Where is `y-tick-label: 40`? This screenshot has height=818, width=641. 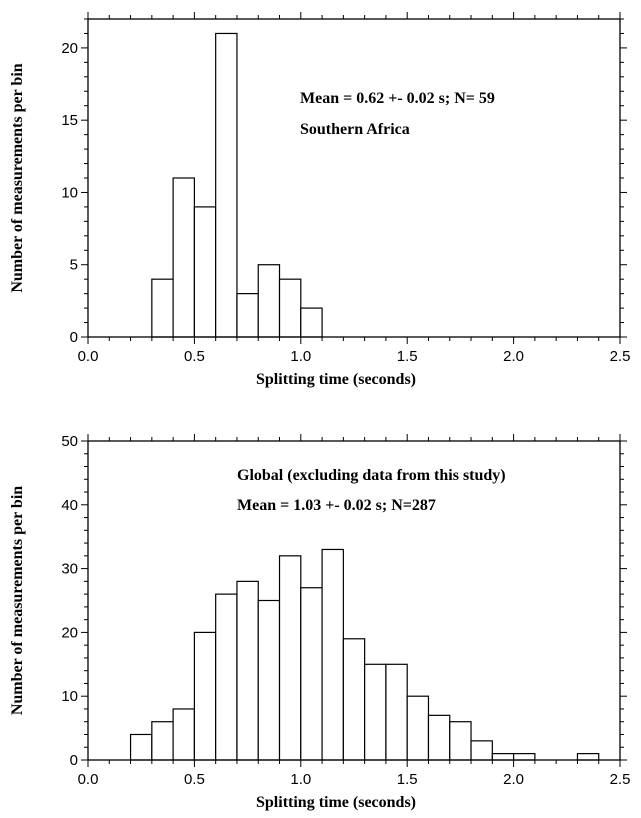
y-tick-label: 40 is located at coordinates (69, 505).